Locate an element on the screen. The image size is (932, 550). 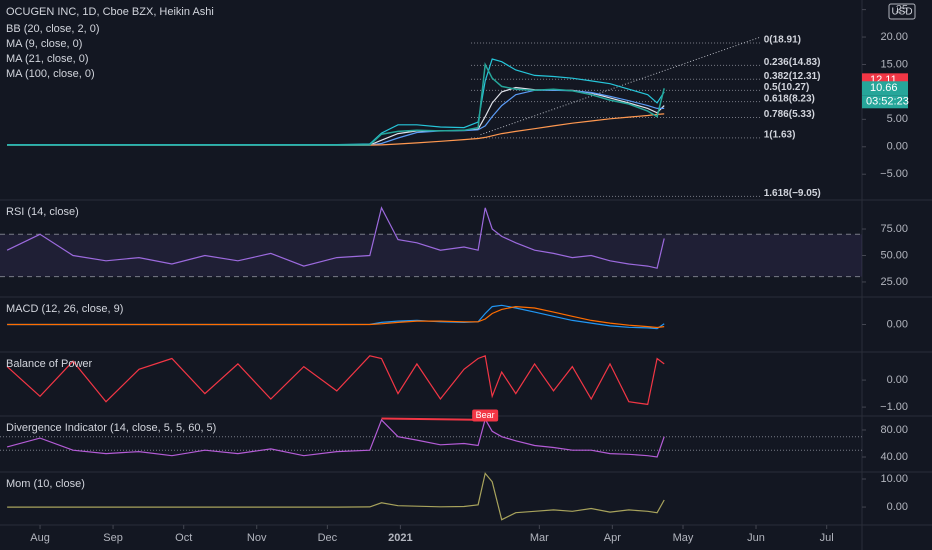
x-tick-label: May is located at coordinates (683, 538).